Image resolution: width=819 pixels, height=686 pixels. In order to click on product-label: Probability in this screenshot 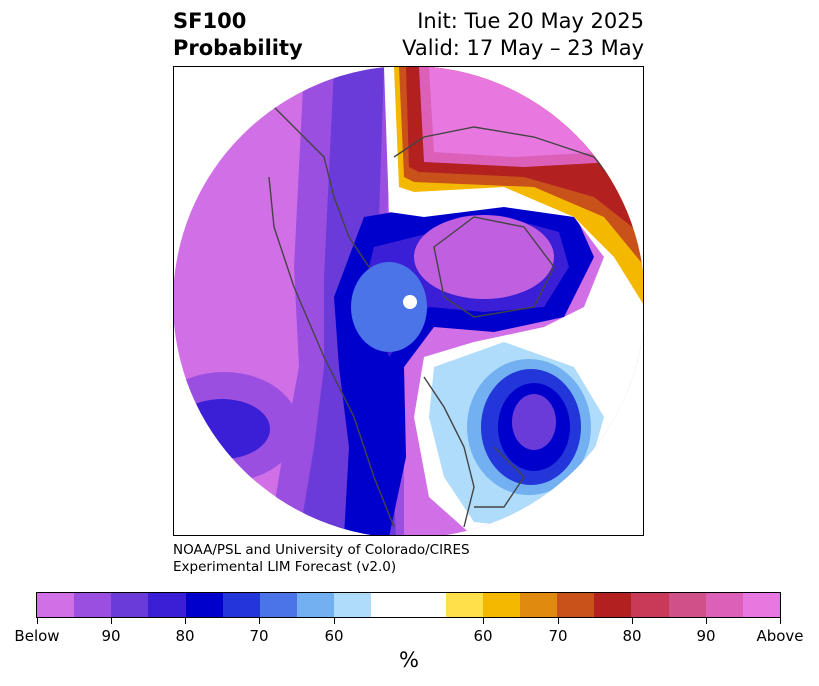, I will do `click(238, 48)`.